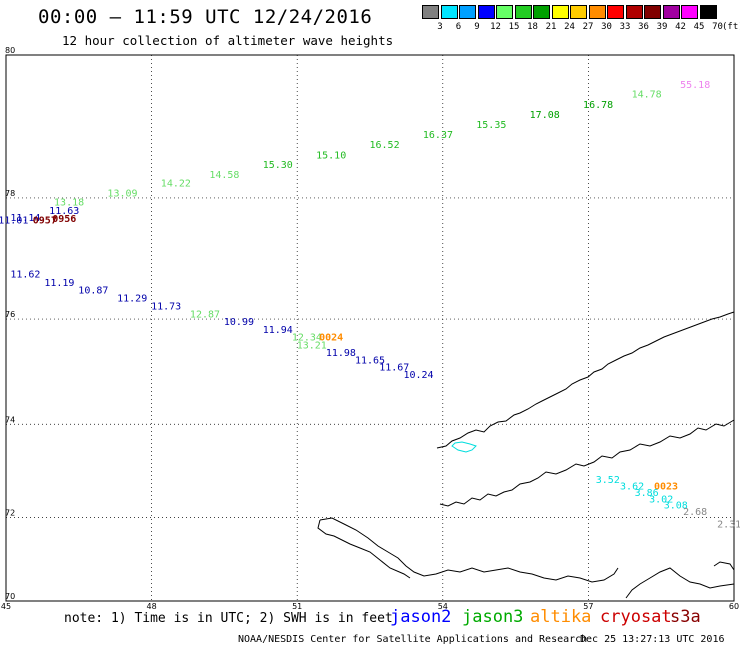  What do you see at coordinates (569, 27) in the screenshot?
I see `legend-label: 24` at bounding box center [569, 27].